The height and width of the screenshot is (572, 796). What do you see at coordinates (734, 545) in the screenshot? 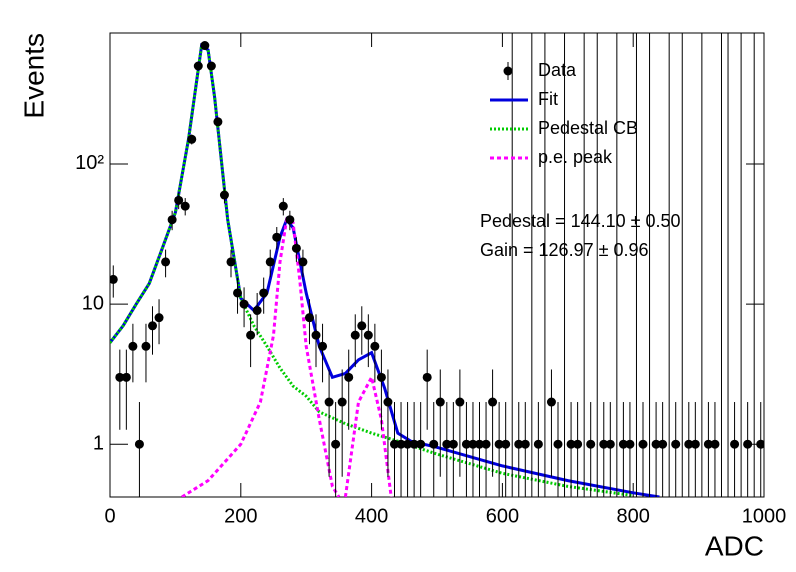
I see `x-axis-label: ADC` at bounding box center [734, 545].